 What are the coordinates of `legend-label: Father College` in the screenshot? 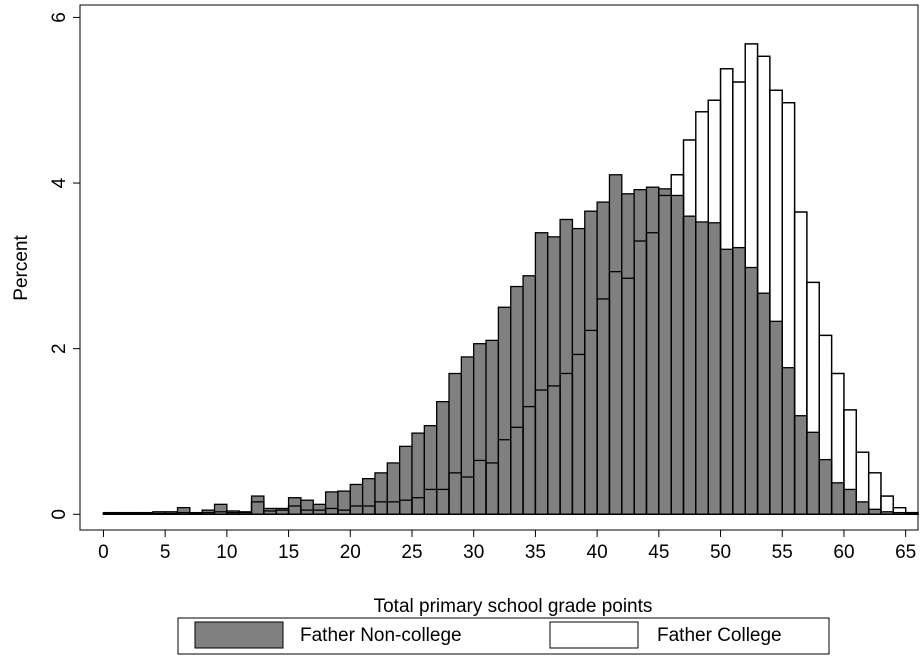 It's located at (719, 635).